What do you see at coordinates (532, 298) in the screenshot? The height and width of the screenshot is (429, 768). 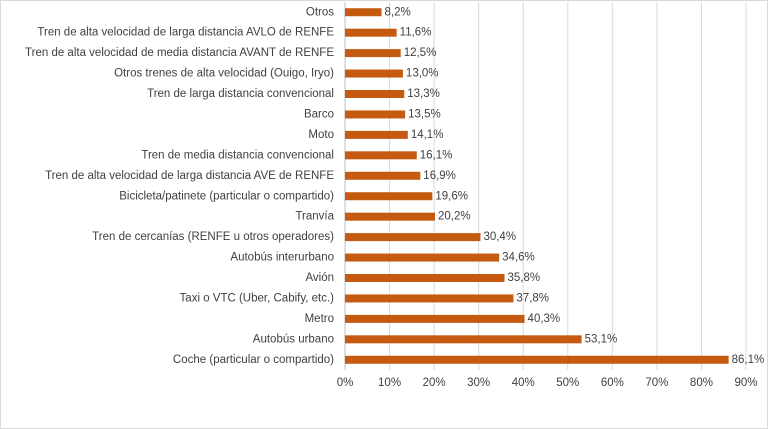 I see `value-label: 37,8%` at bounding box center [532, 298].